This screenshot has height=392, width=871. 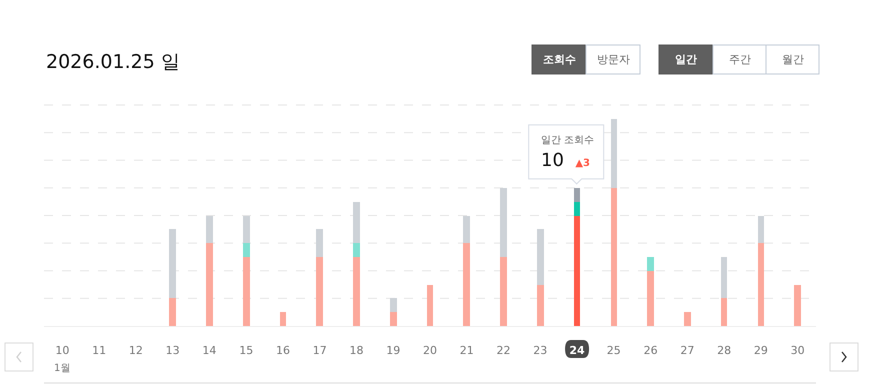 What do you see at coordinates (686, 59) in the screenshot?
I see `text: 일간` at bounding box center [686, 59].